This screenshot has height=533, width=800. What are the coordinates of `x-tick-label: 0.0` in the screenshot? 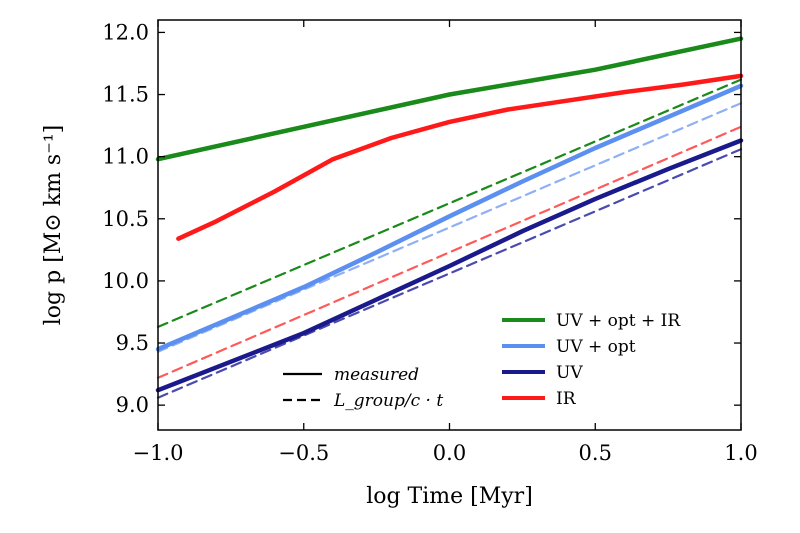 It's located at (449, 453).